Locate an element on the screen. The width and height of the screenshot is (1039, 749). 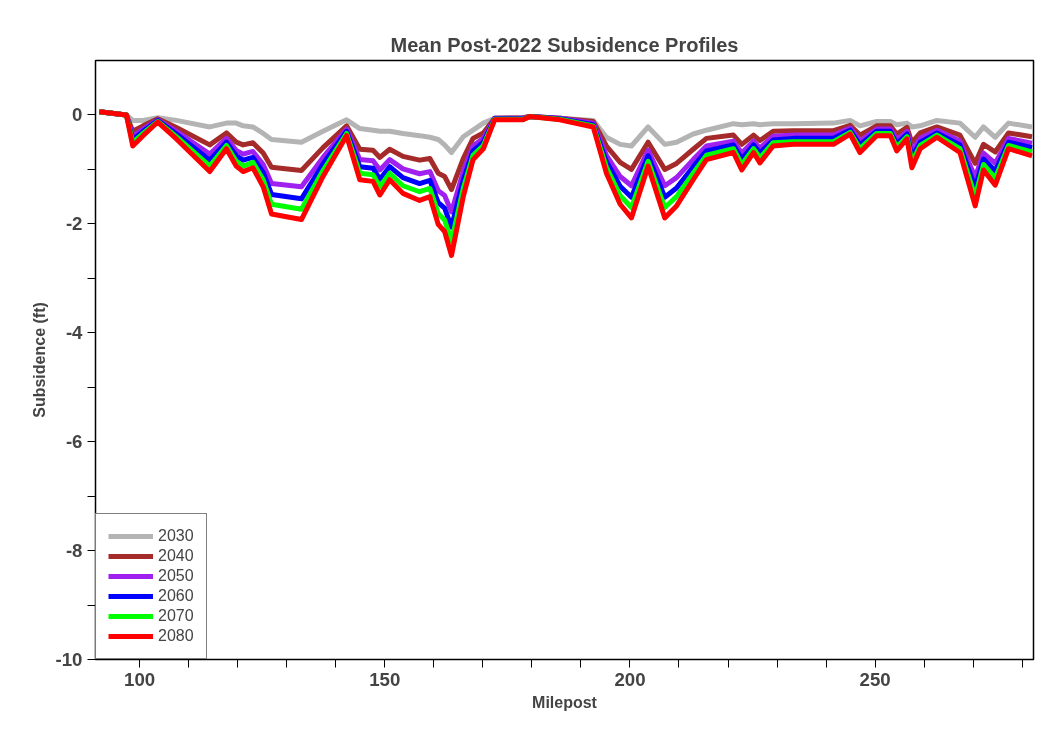
y-tick-label: -8 is located at coordinates (74, 551).